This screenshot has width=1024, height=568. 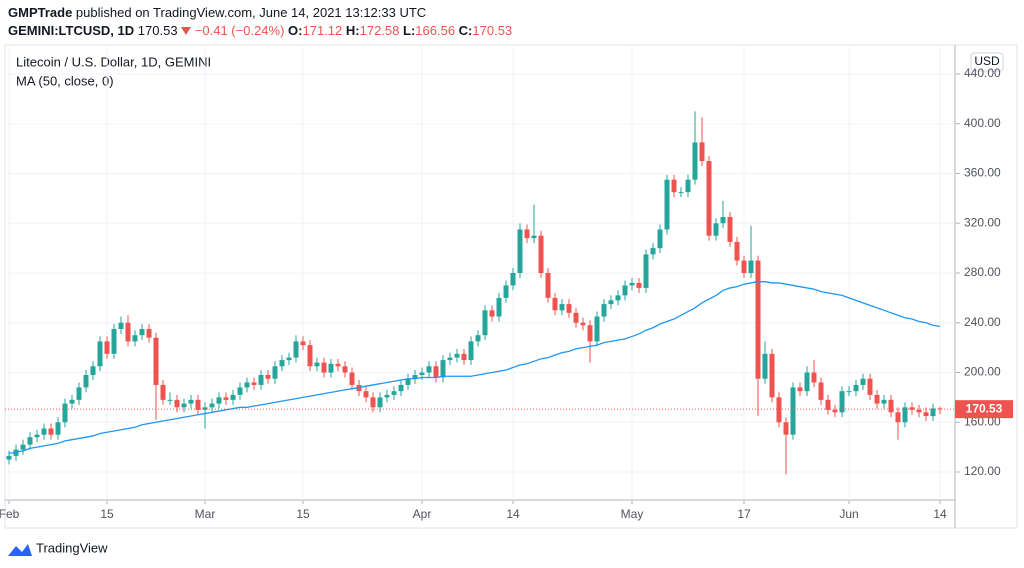 I want to click on low: 166.56, so click(x=435, y=30).